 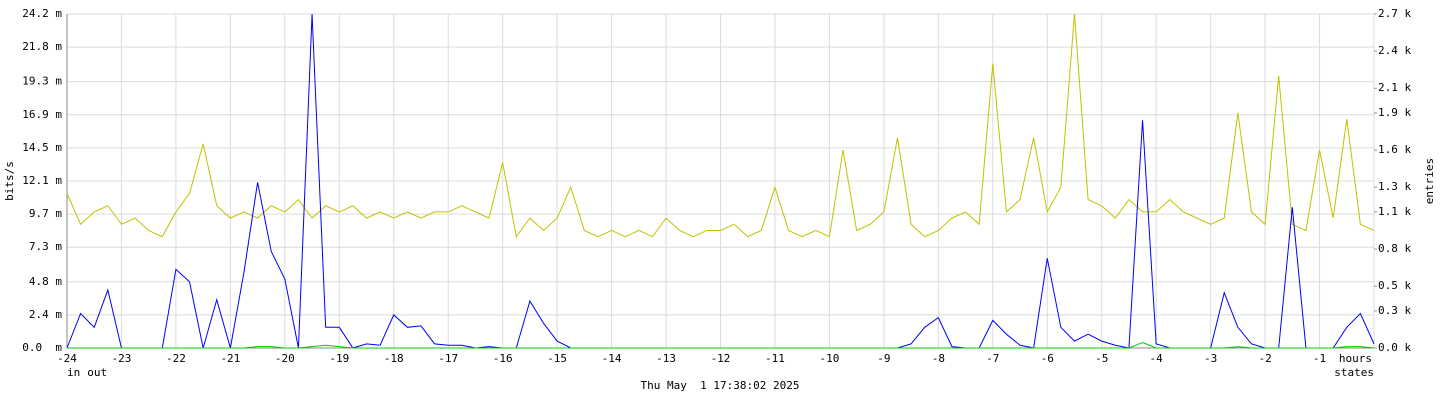 What do you see at coordinates (720, 385) in the screenshot?
I see `footer: Thu May 1 17:38:02 2025` at bounding box center [720, 385].